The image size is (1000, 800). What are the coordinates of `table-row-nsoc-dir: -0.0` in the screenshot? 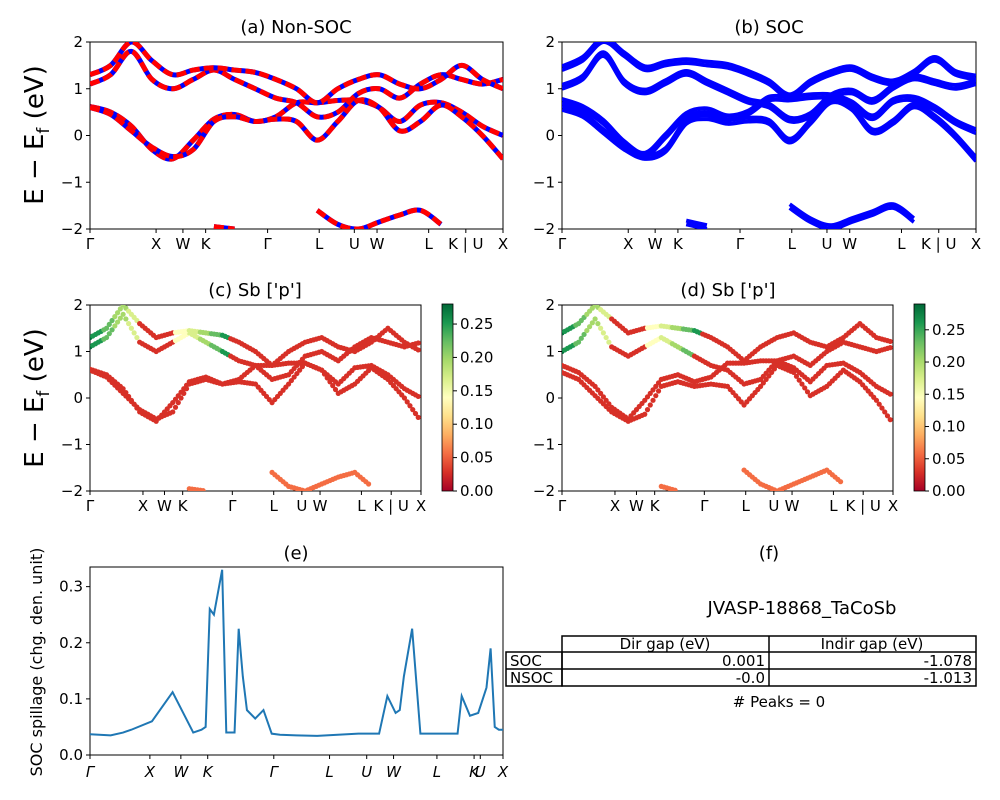 It's located at (750, 678).